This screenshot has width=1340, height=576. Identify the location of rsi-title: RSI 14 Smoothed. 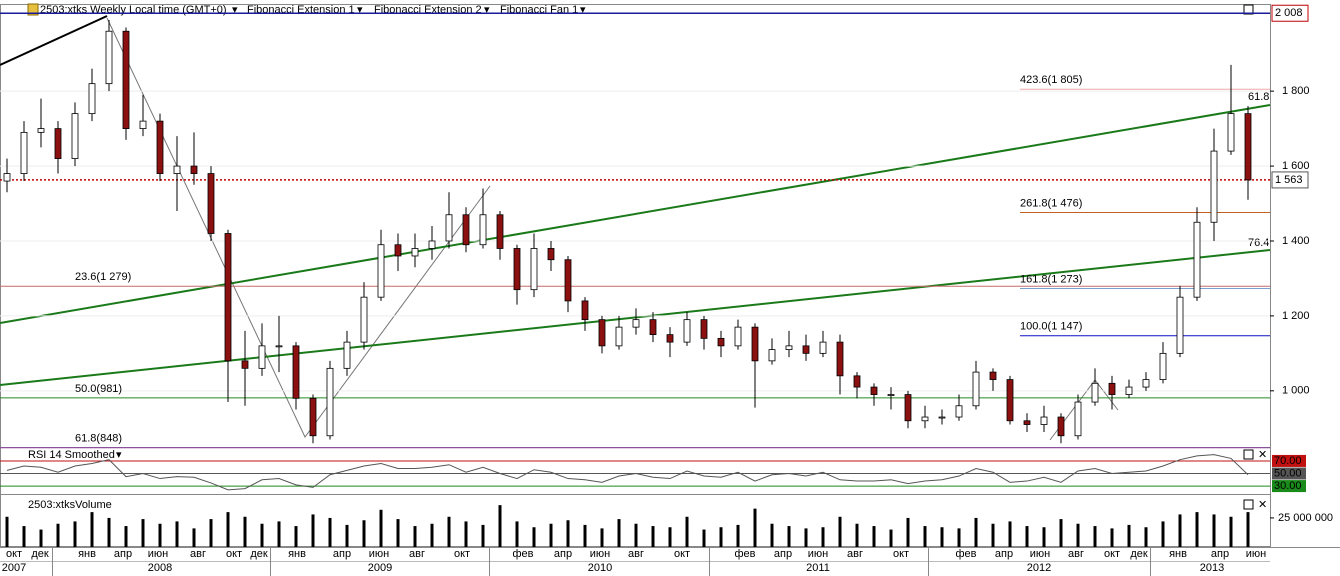
(71, 455).